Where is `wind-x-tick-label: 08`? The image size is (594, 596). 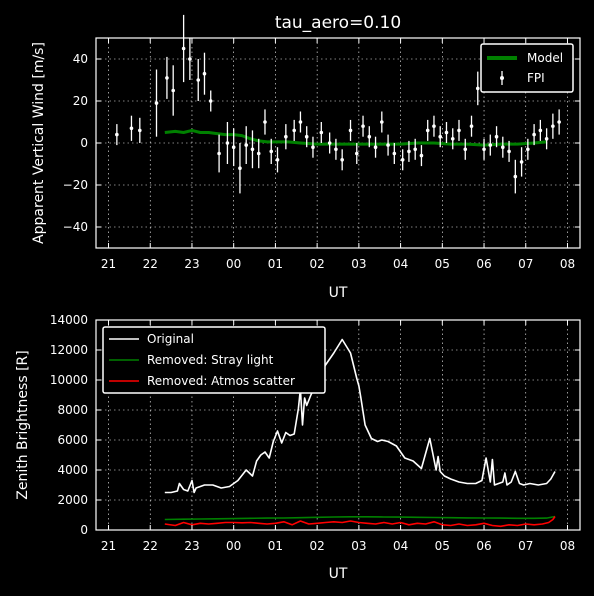 wind-x-tick-label: 08 is located at coordinates (567, 264).